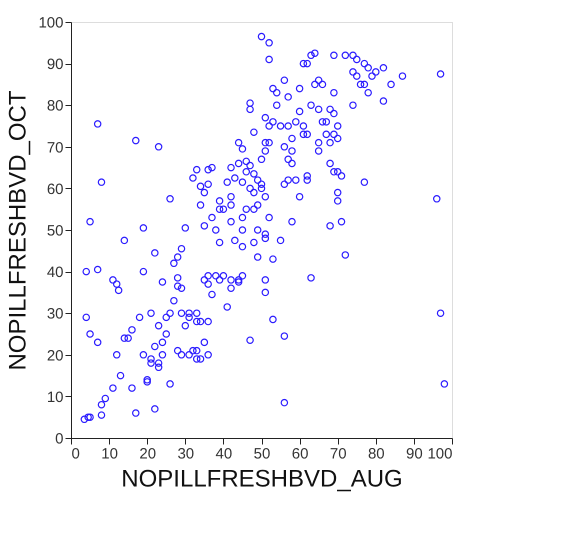  What do you see at coordinates (18, 230) in the screenshot?
I see `y-axis-title: NOPILLFRESHBVD_OCT` at bounding box center [18, 230].